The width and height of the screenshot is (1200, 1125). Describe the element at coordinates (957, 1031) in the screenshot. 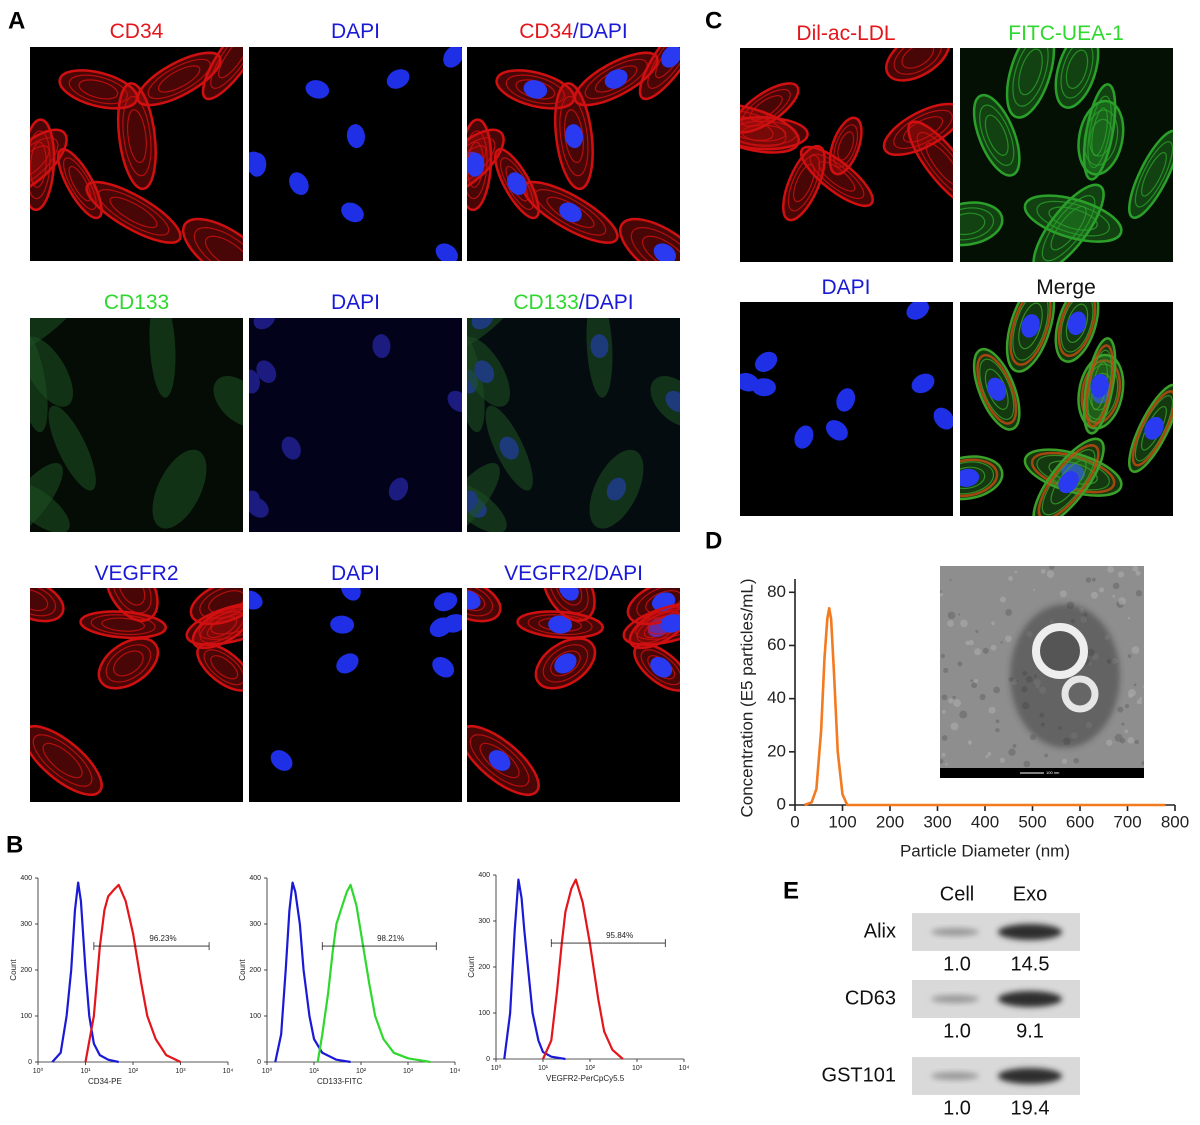

I see `quantification: 1.0` at that location.